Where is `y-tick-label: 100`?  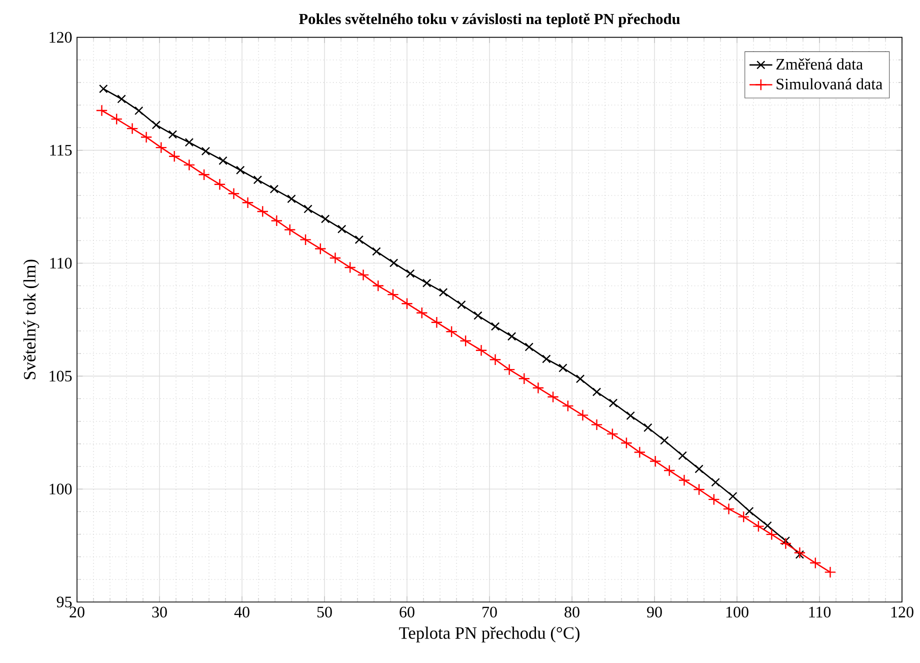
y-tick-label: 100 is located at coordinates (61, 489).